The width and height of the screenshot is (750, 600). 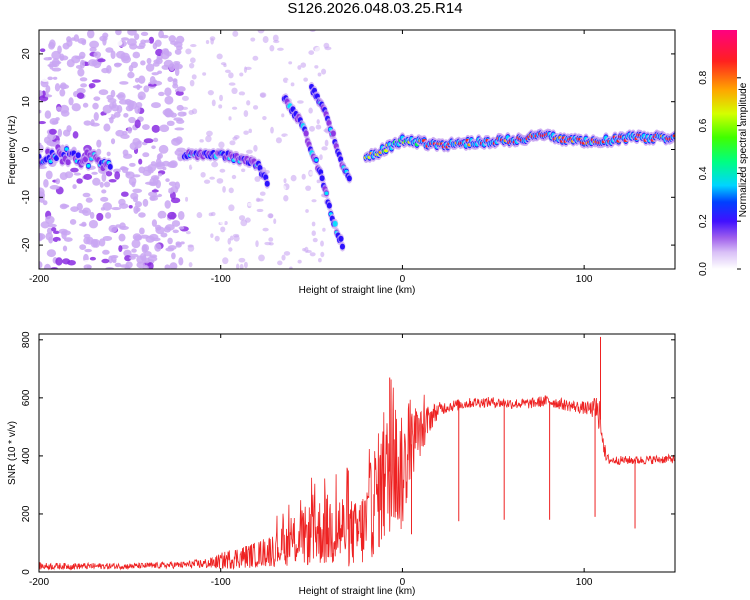 I want to click on spectrogram-y-tick-label: 0, so click(x=26, y=149).